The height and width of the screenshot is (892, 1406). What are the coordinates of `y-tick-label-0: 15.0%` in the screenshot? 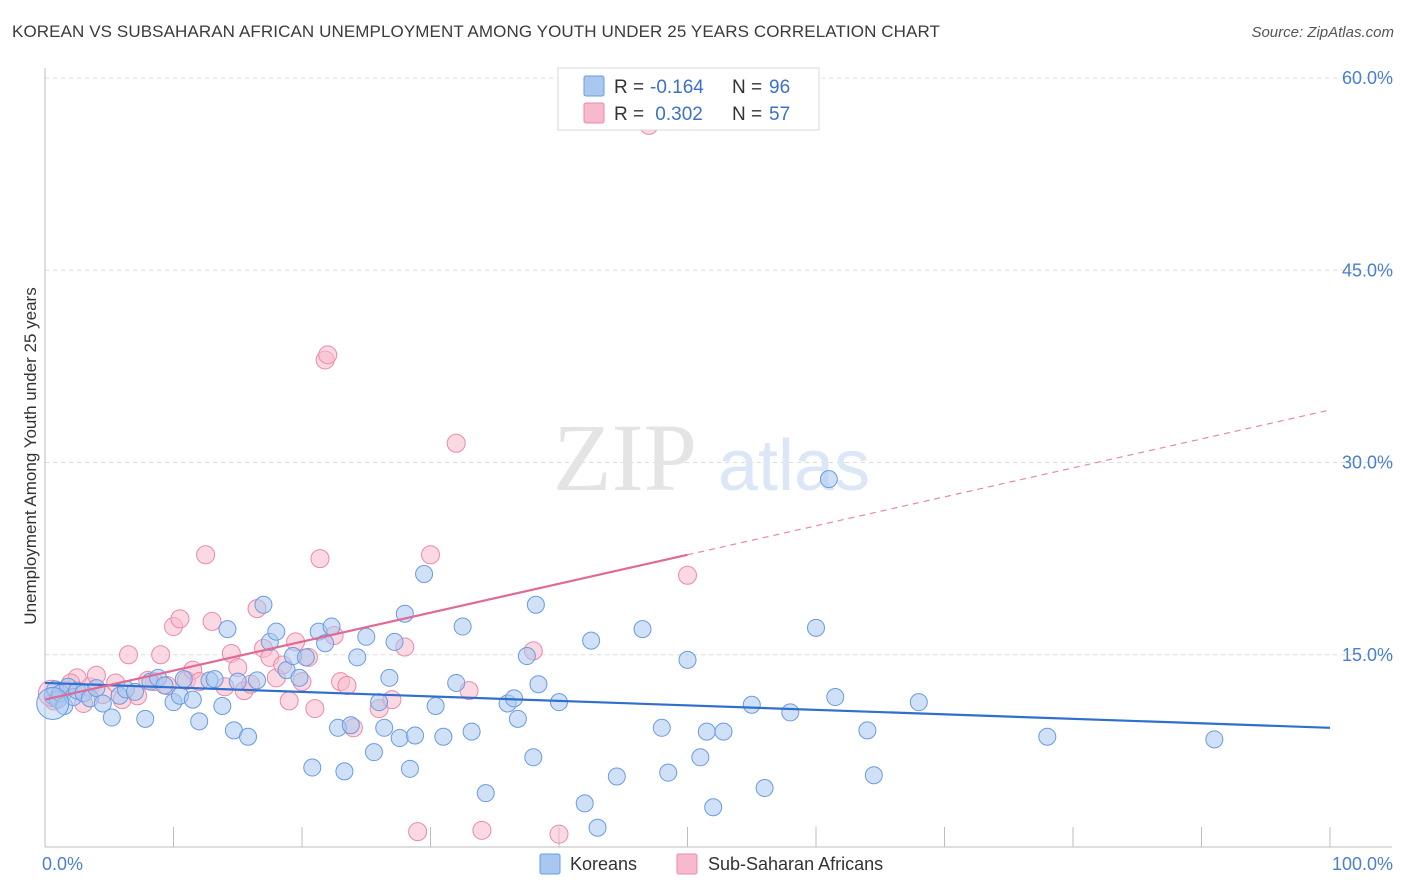 It's located at (1367, 655).